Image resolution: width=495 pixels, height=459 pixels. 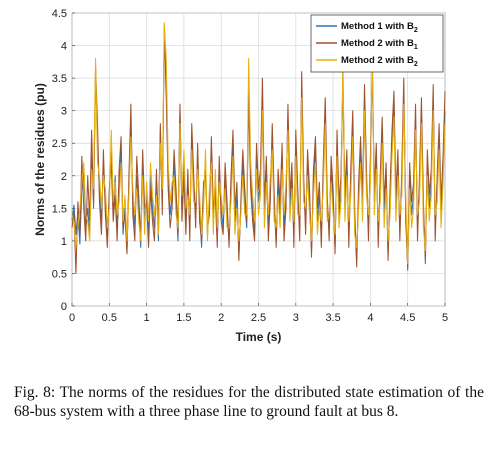 What do you see at coordinates (59, 144) in the screenshot?
I see `y-tick-label: 2.5` at bounding box center [59, 144].